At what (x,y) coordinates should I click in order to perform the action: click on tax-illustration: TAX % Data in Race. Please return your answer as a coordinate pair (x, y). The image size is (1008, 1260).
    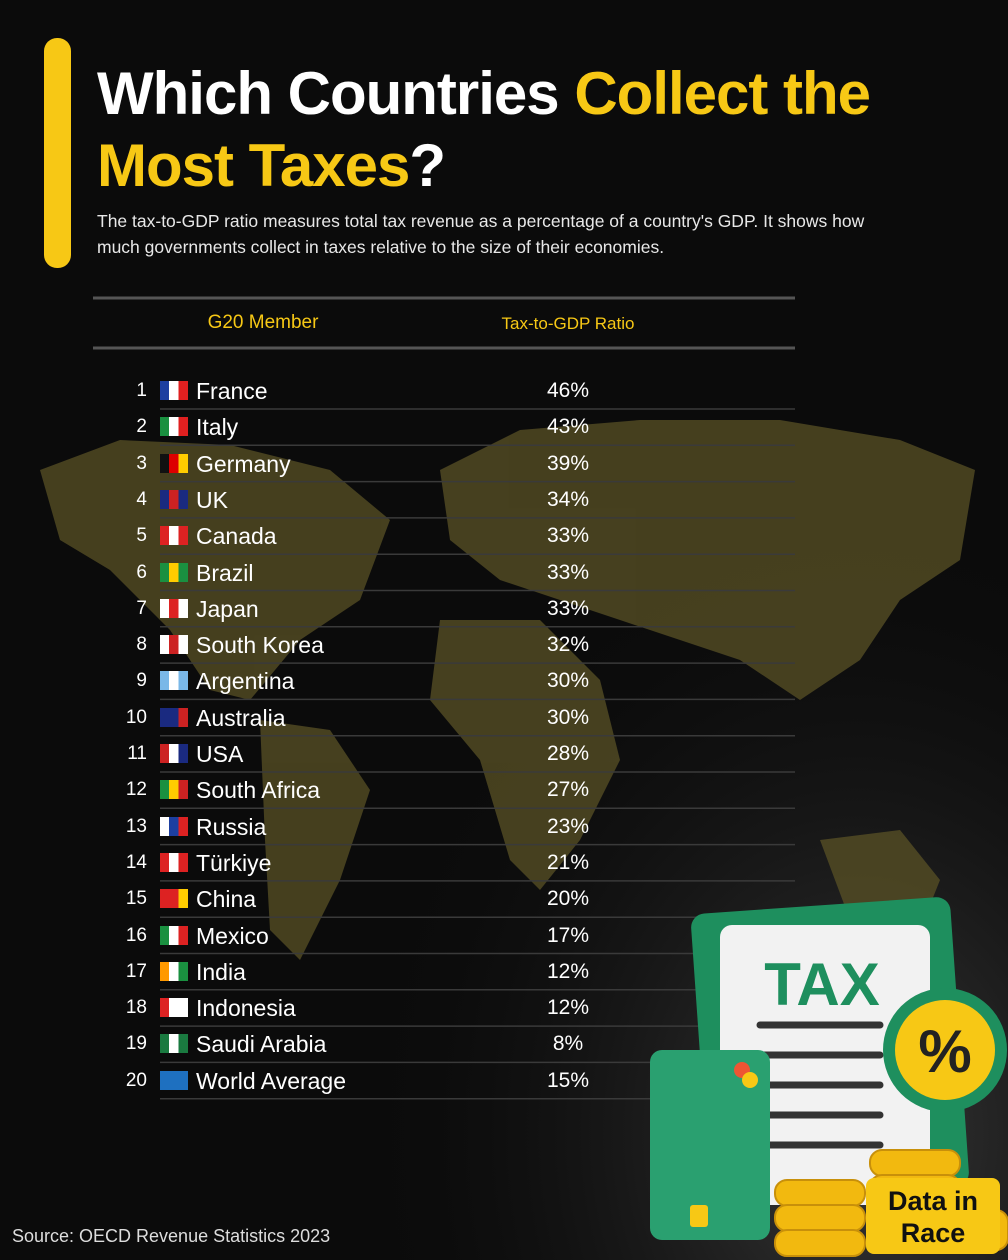
    Looking at the image, I should click on (829, 1077).